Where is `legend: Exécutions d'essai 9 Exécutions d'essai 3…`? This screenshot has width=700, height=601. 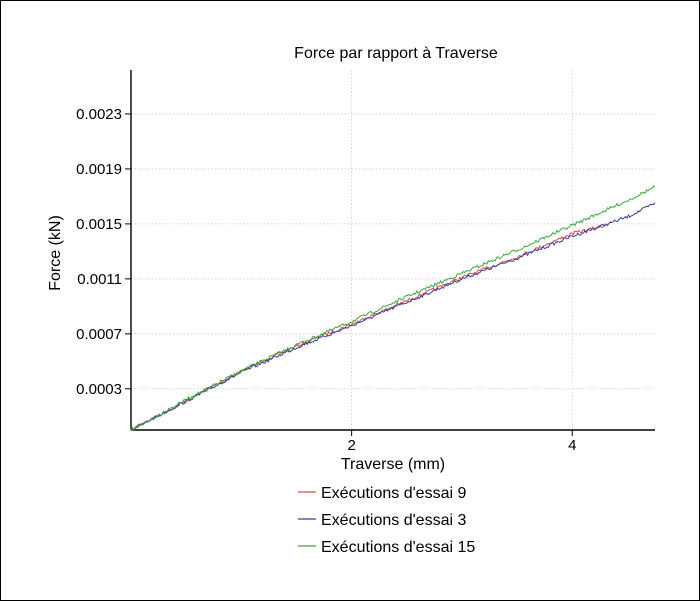
legend: Exécutions d'essai 9 Exécutions d'essai 3… is located at coordinates (386, 520).